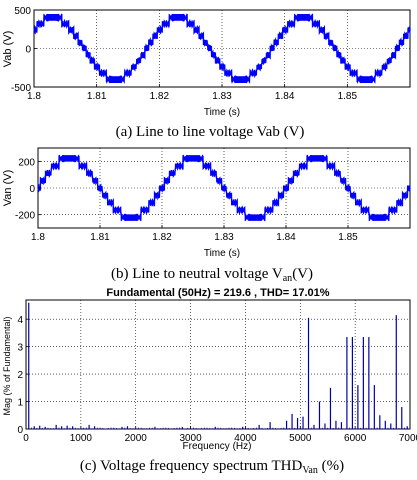  I want to click on spectrum-ytick-label: 1, so click(20, 403).